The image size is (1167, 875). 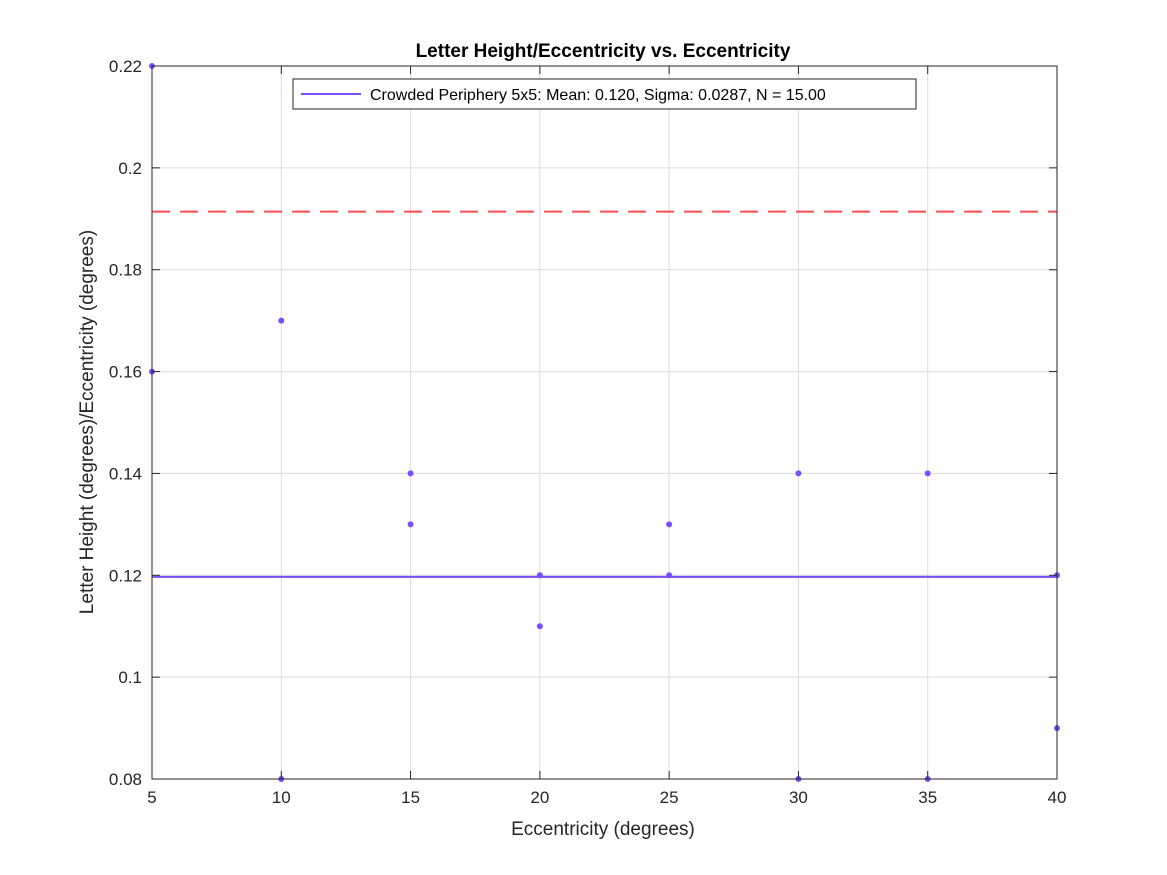 What do you see at coordinates (125, 575) in the screenshot?
I see `y-tick-label: 0.12` at bounding box center [125, 575].